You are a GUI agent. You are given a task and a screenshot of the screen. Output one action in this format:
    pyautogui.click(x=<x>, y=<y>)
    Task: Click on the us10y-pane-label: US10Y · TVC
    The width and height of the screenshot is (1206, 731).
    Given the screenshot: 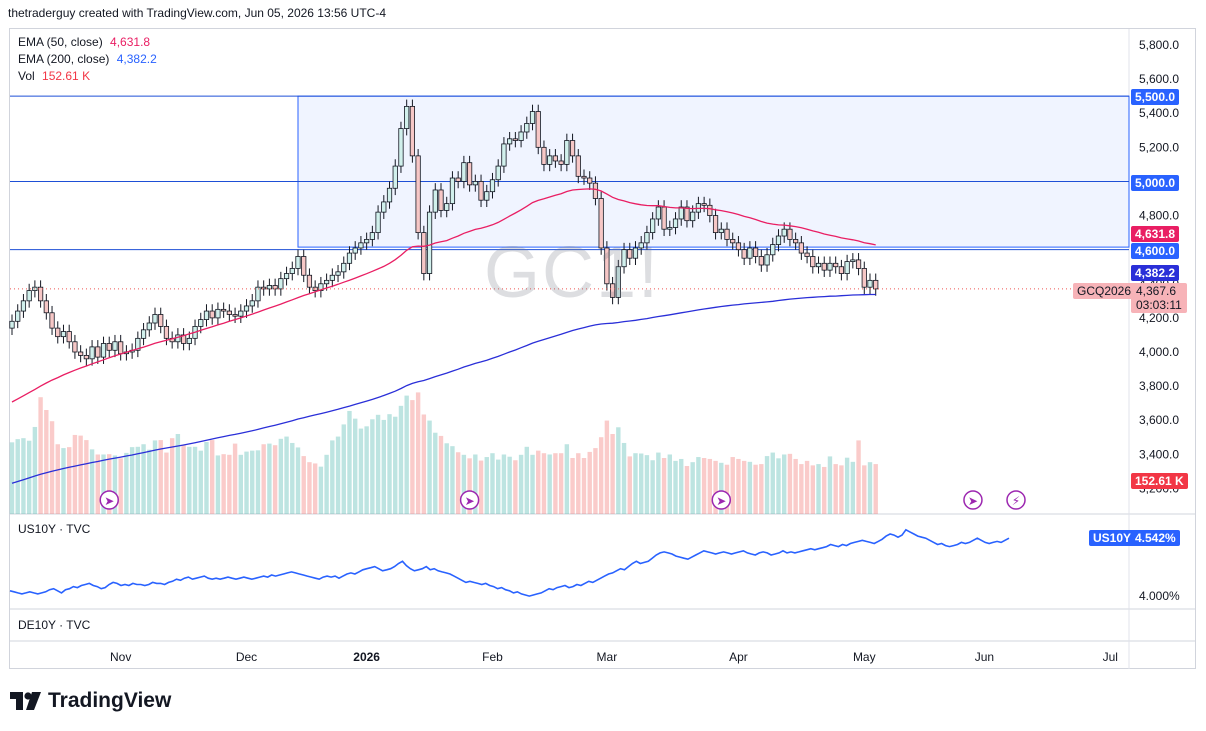 What is the action you would take?
    pyautogui.click(x=54, y=529)
    